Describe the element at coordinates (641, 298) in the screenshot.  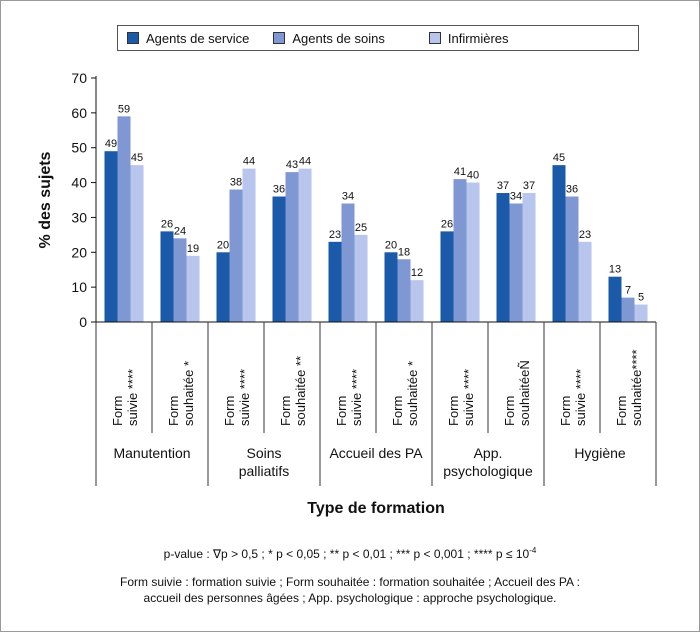
I see `data-label: 5` at that location.